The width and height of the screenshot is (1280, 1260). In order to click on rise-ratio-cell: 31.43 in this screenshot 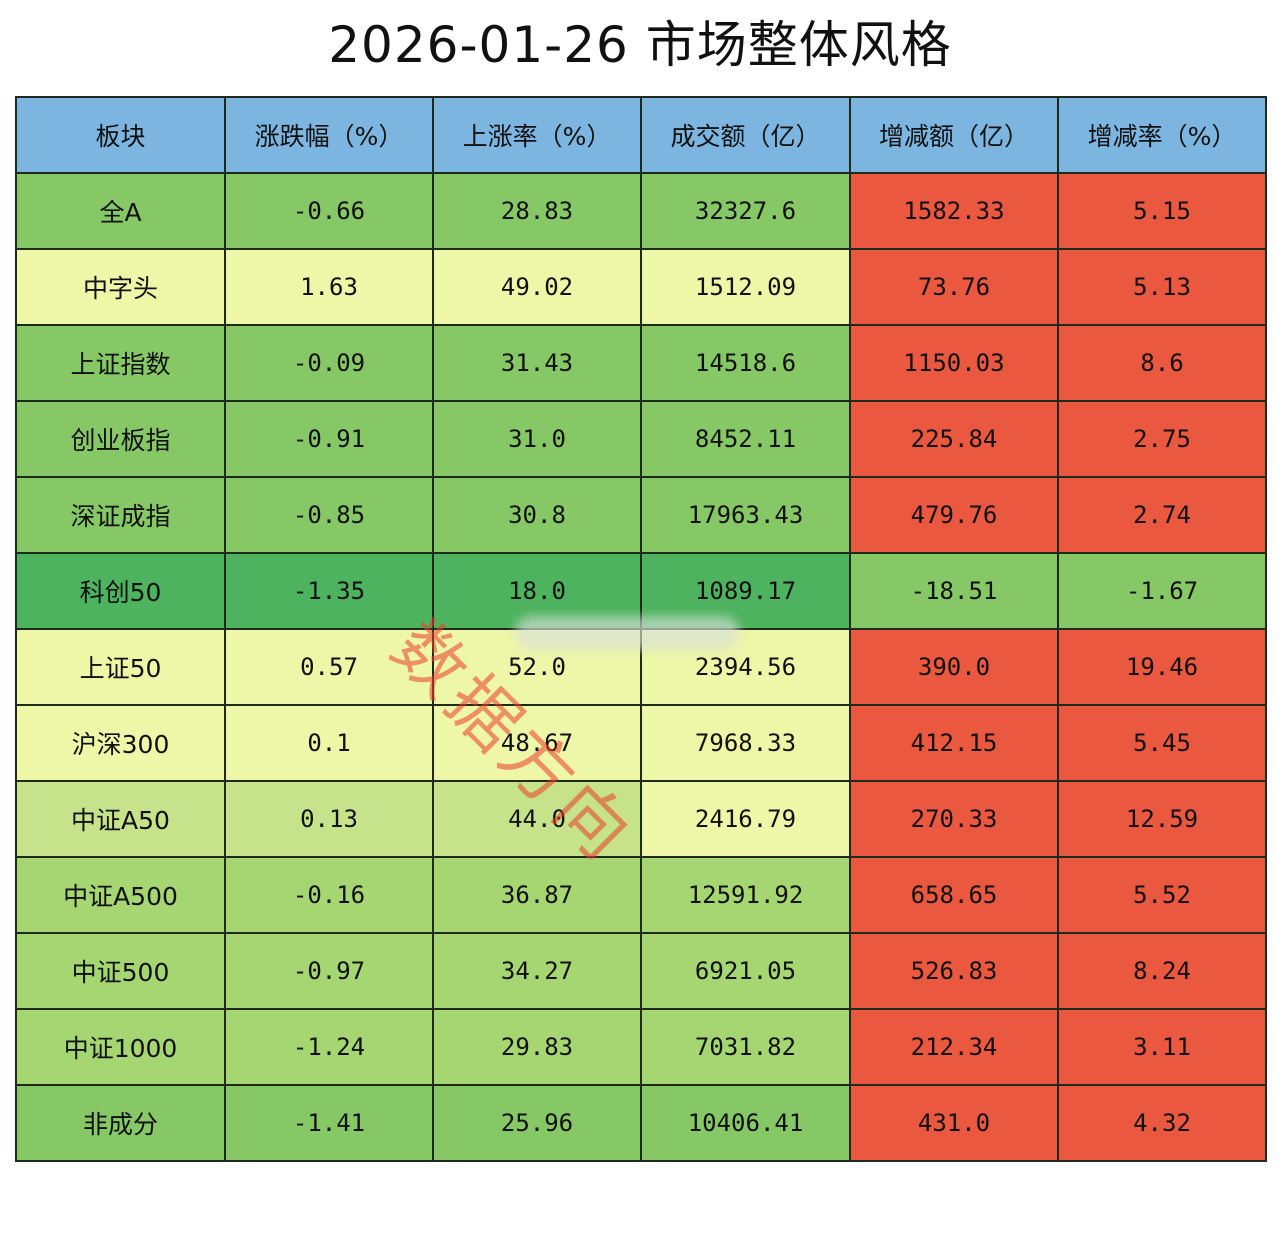, I will do `click(537, 363)`.